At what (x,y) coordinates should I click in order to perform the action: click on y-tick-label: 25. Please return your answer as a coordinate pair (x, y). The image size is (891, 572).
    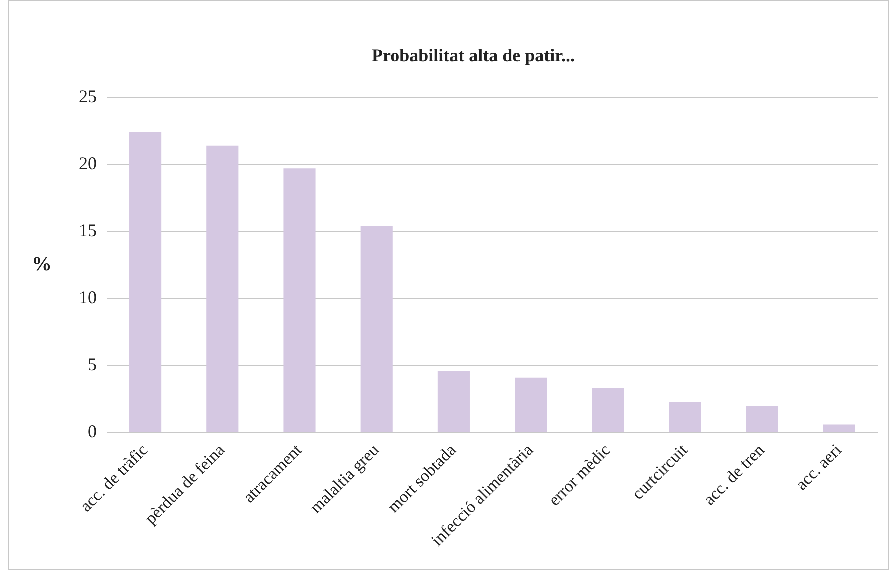
    Looking at the image, I should click on (88, 96).